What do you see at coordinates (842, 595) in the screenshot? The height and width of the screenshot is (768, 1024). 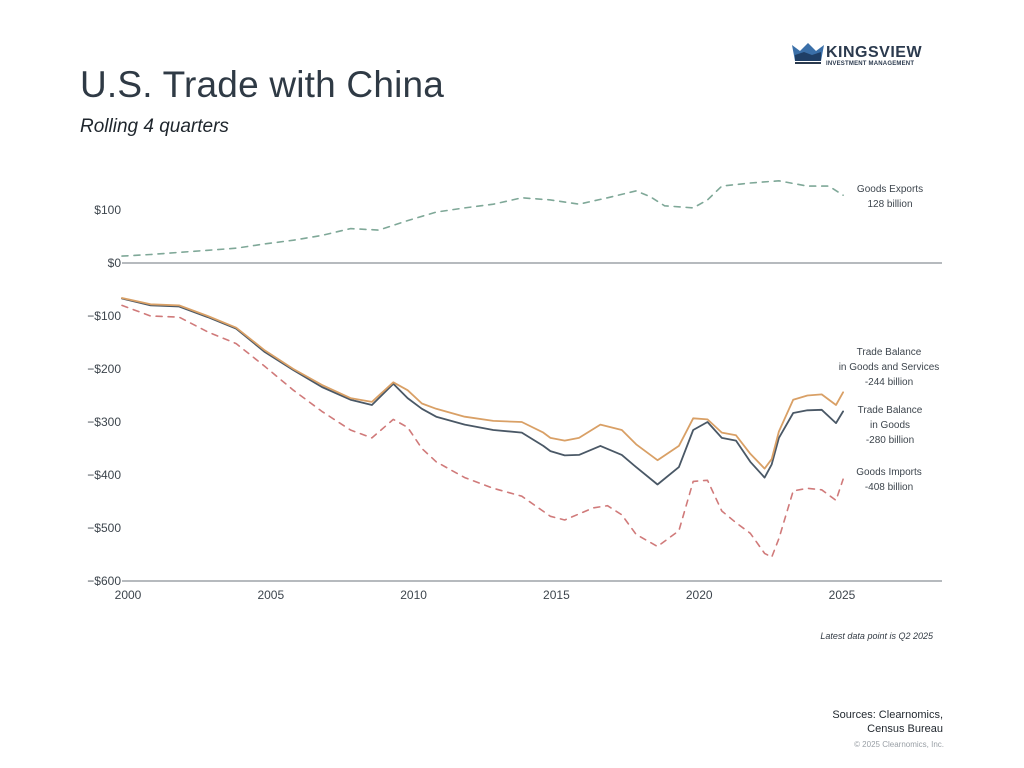 I see `x-tick-label: 2025` at bounding box center [842, 595].